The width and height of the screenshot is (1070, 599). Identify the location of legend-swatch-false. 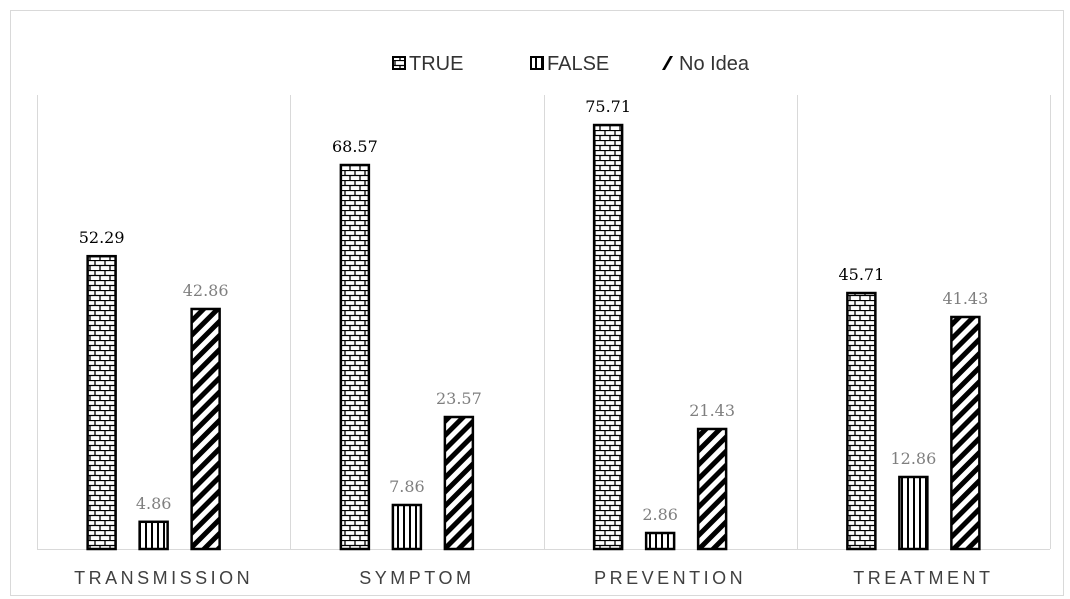
(537, 63).